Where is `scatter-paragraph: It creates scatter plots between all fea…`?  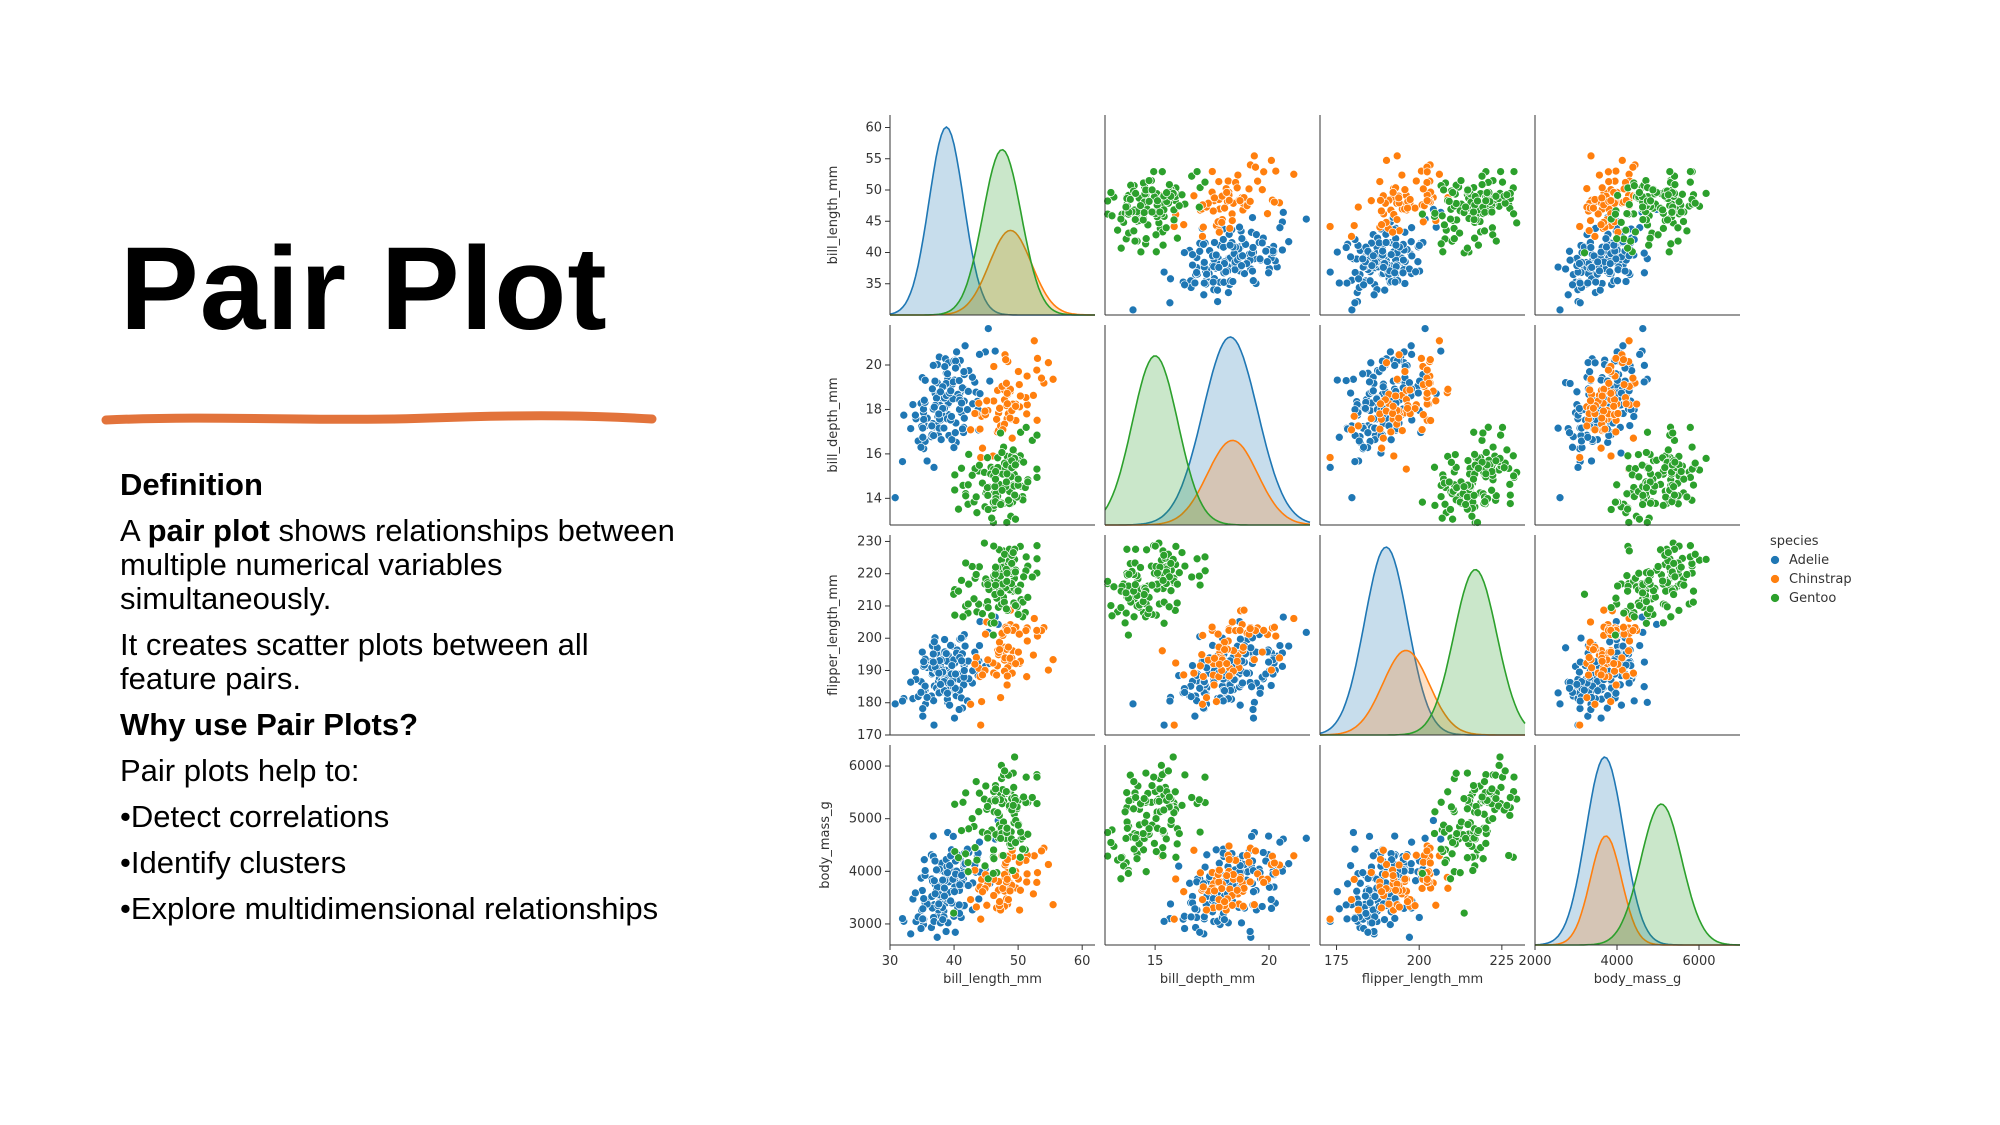
scatter-paragraph: It creates scatter plots between all fea… is located at coordinates (354, 661).